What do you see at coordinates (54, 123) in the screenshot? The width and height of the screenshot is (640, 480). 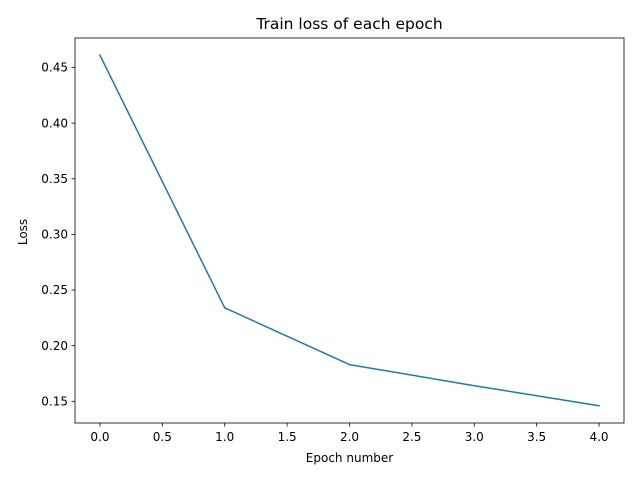 I see `y-tick-label: 0.40` at bounding box center [54, 123].